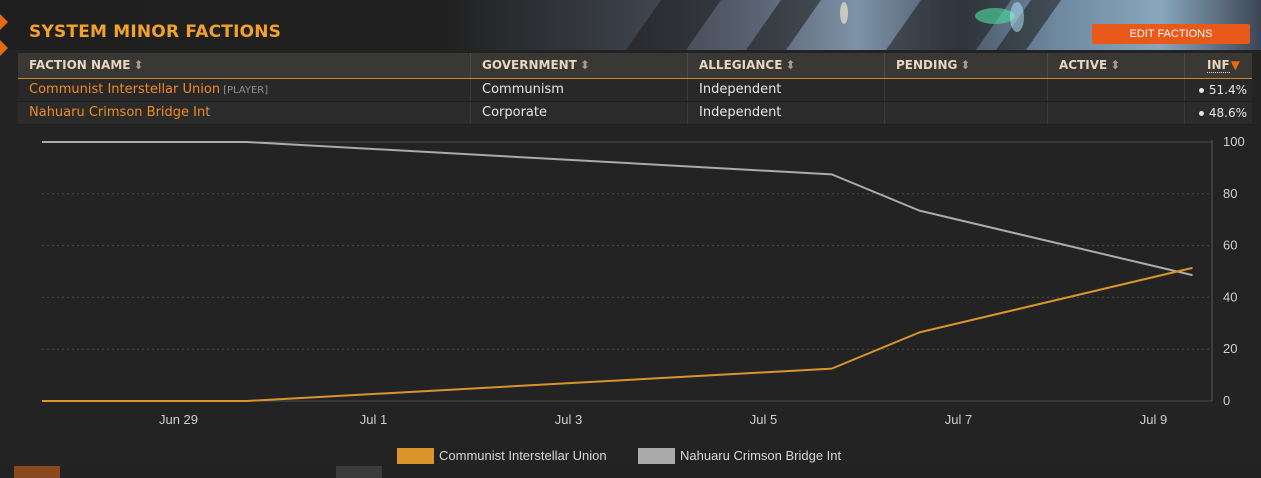 The height and width of the screenshot is (478, 1261). What do you see at coordinates (927, 65) in the screenshot?
I see `column-label: PENDING` at bounding box center [927, 65].